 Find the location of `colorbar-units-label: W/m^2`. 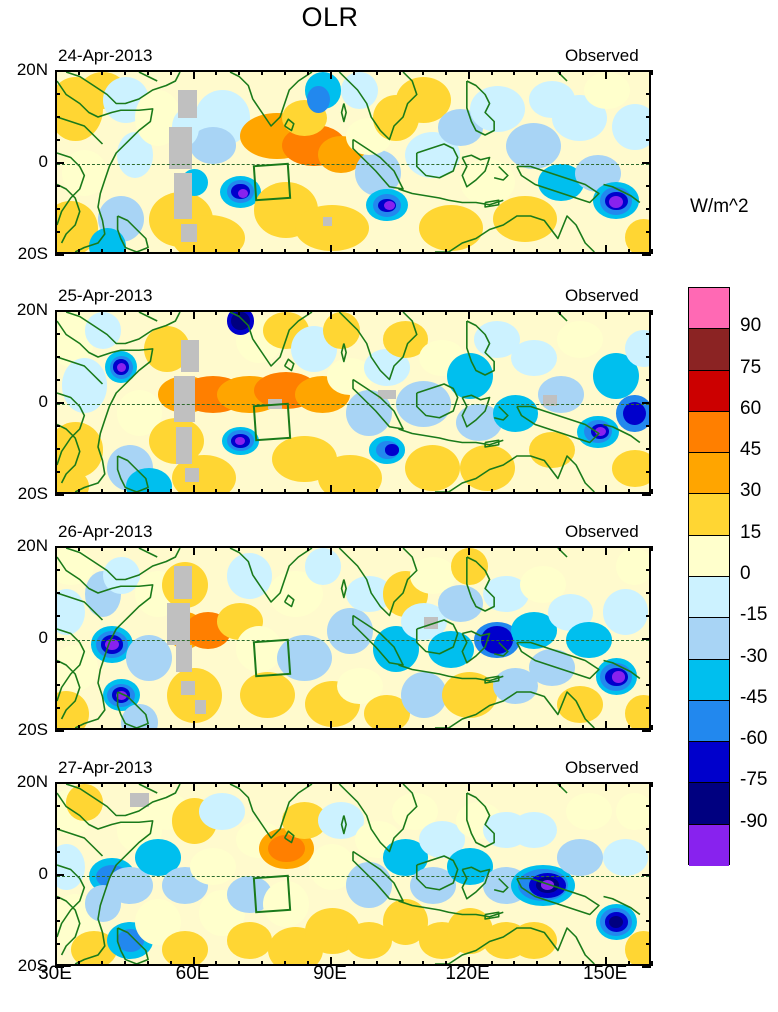

colorbar-units-label: W/m^2 is located at coordinates (719, 206).